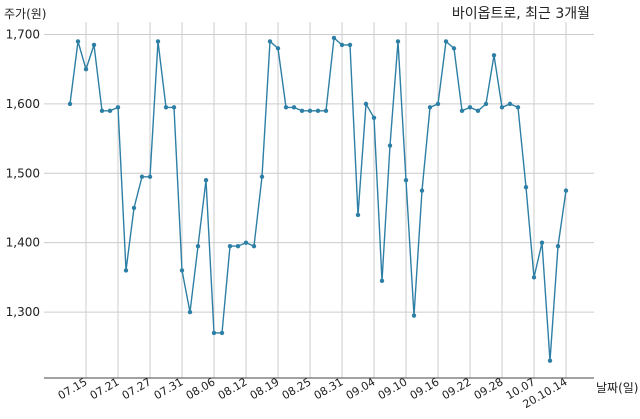 The width and height of the screenshot is (640, 419). Describe the element at coordinates (265, 388) in the screenshot. I see `x-tick-label: 08.19` at that location.